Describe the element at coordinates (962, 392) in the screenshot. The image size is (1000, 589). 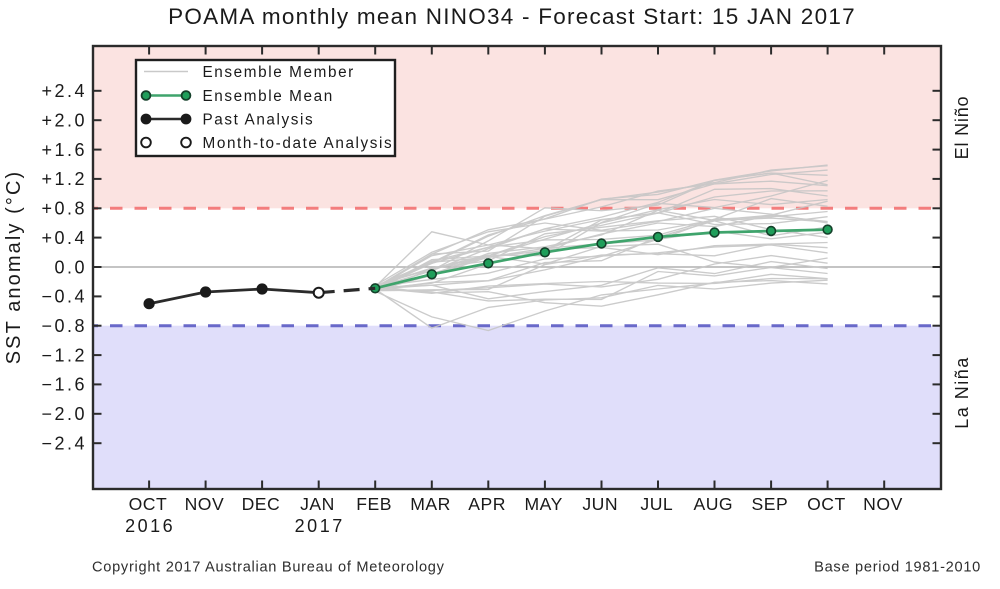
I see `svg-text: La Niña` at that location.